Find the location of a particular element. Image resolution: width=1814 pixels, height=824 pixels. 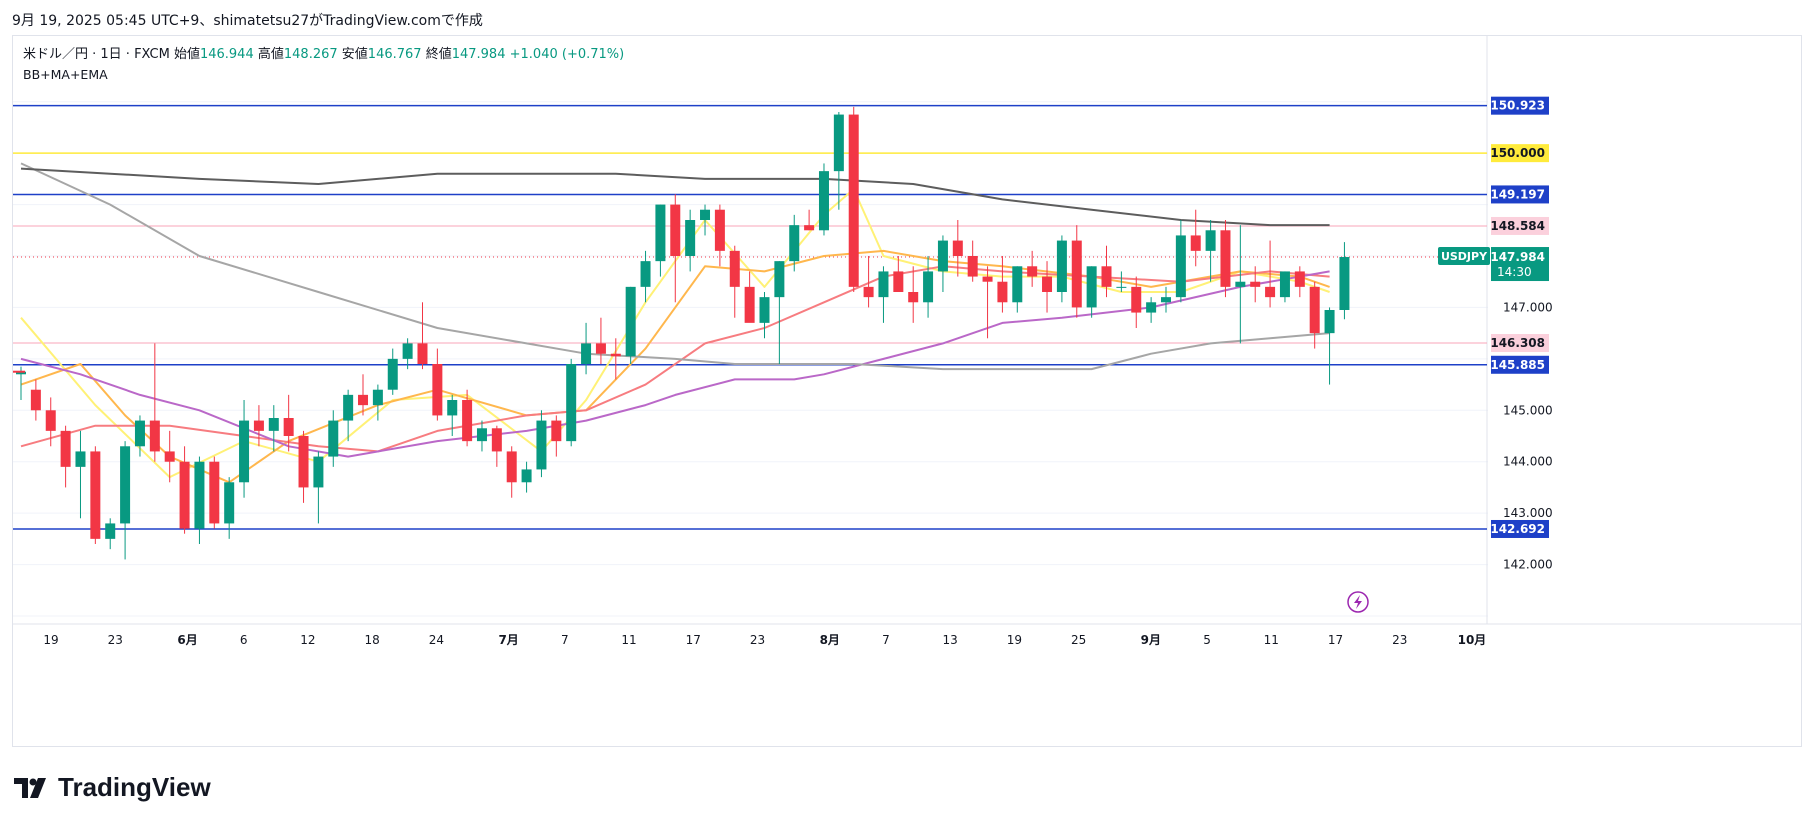

x-tick-label: 10月 is located at coordinates (1472, 640).